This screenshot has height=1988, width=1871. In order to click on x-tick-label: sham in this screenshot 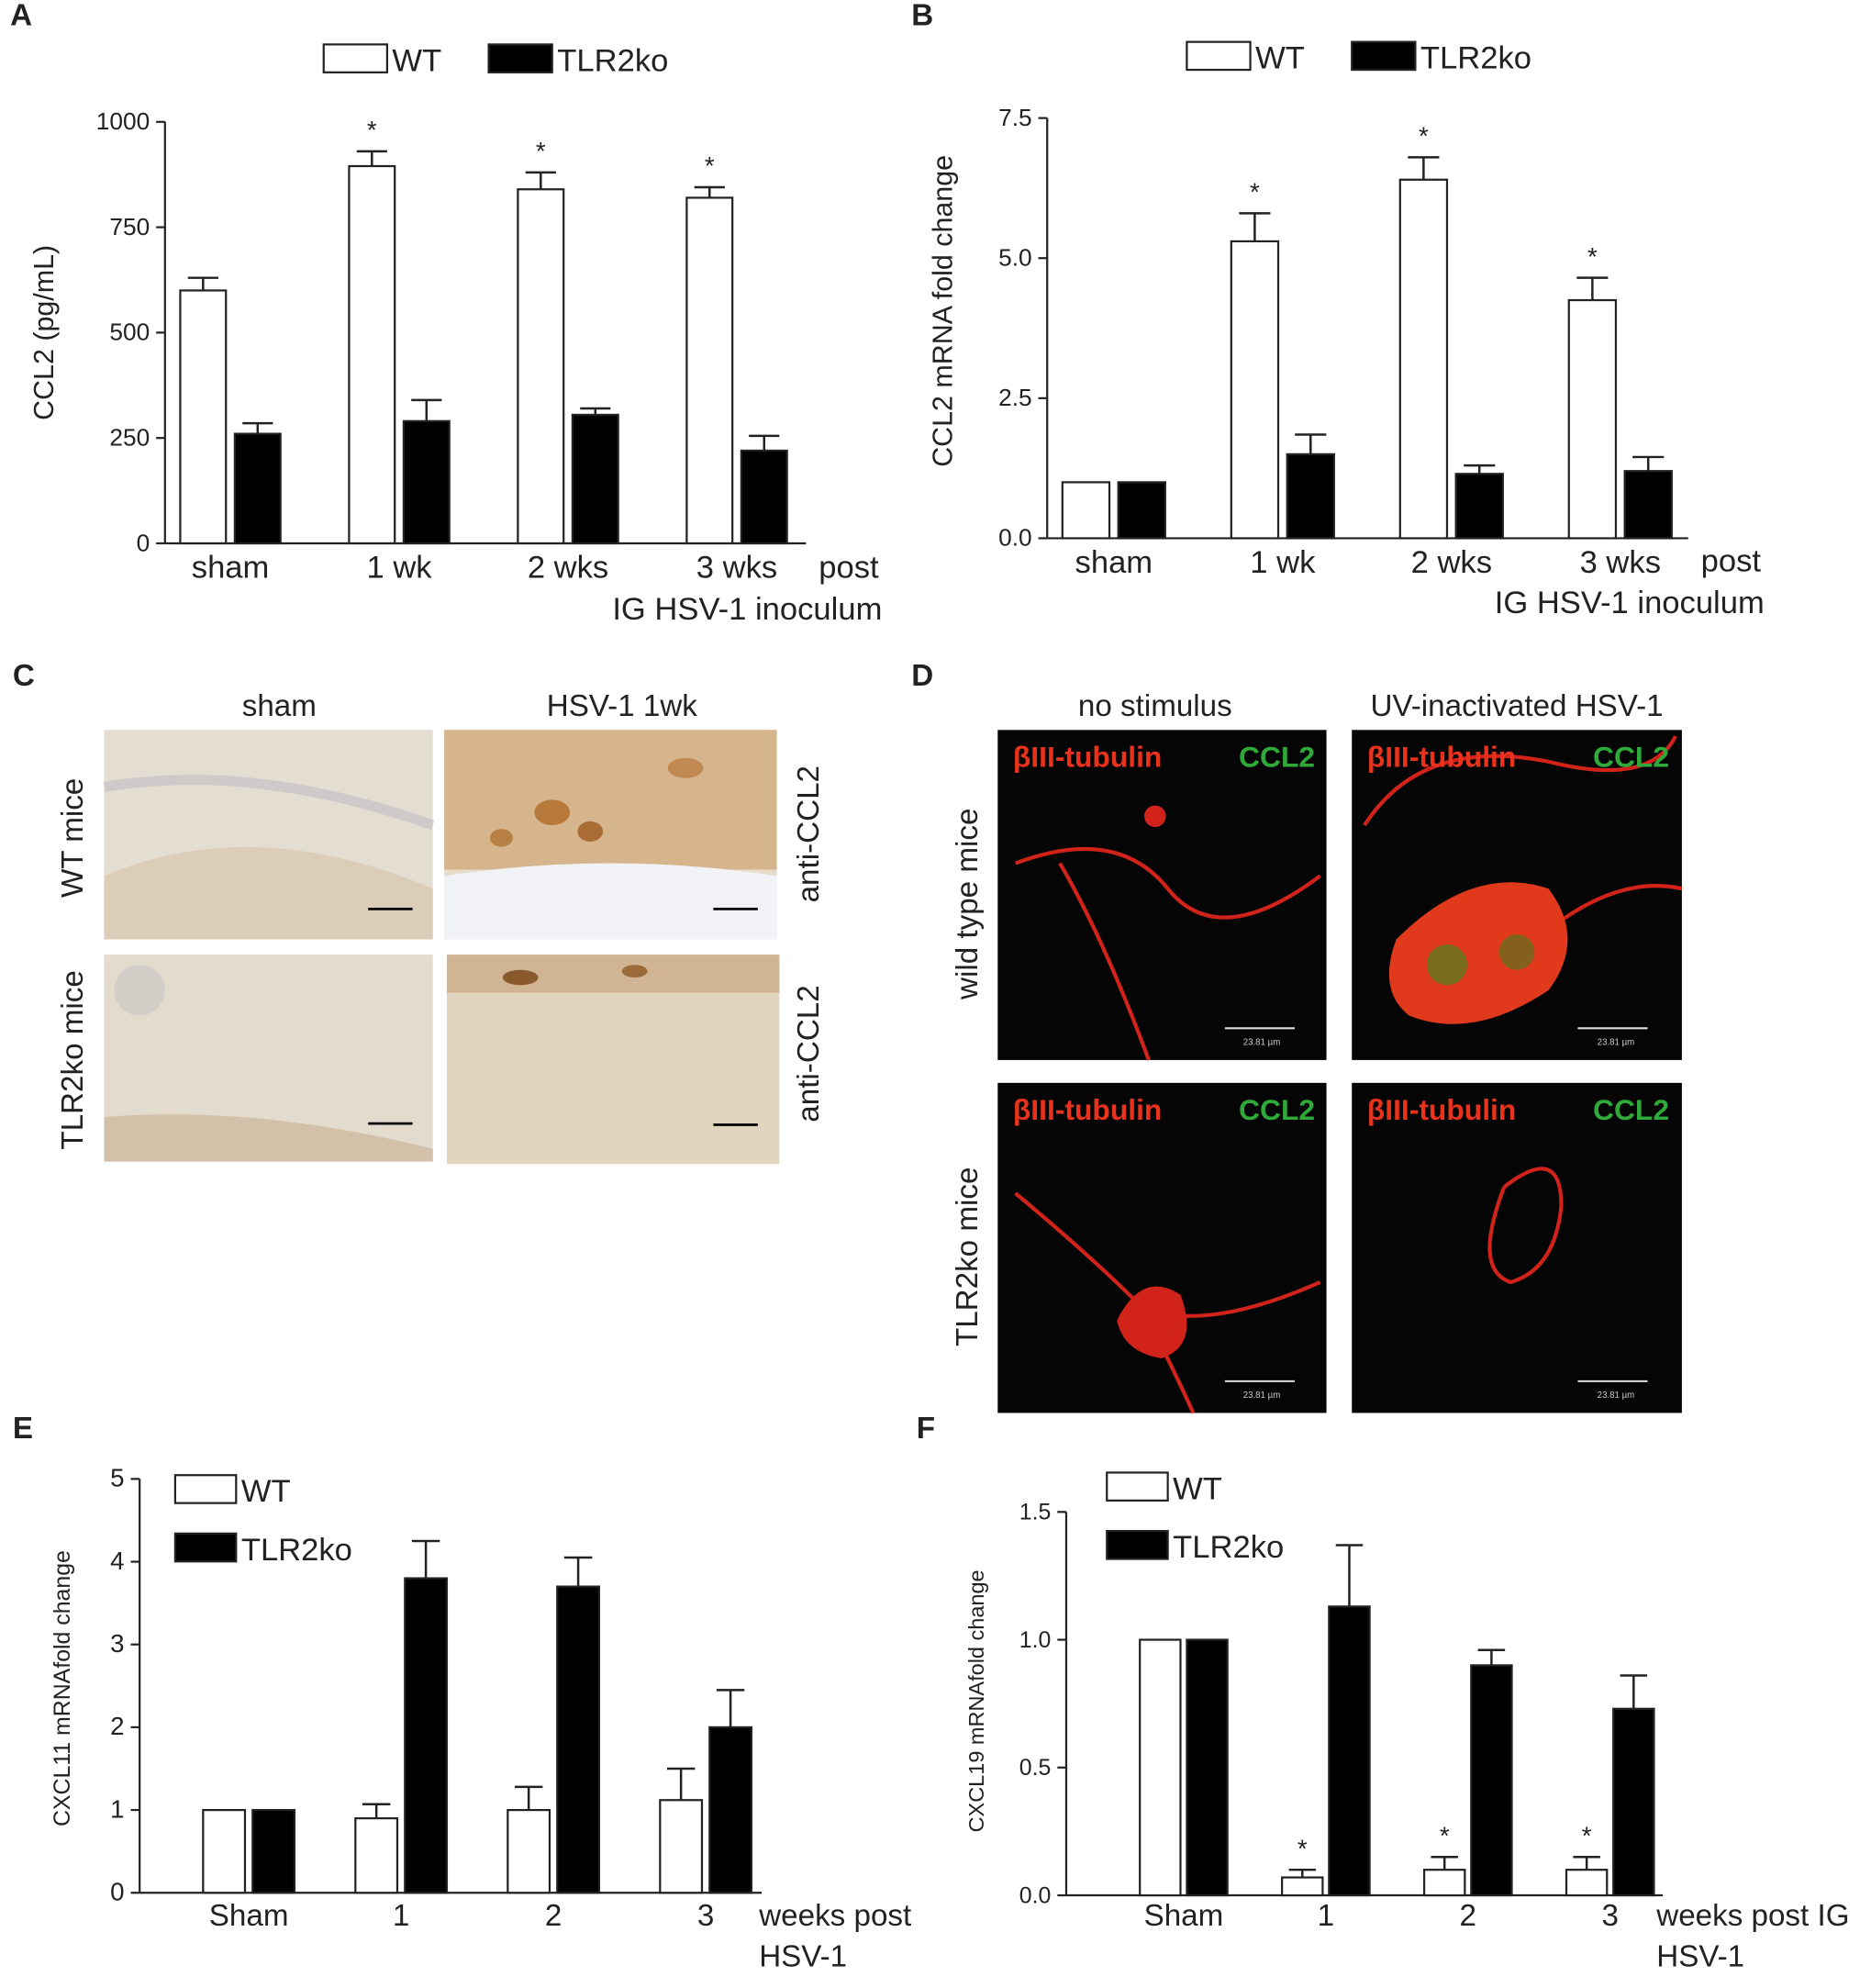, I will do `click(1114, 562)`.